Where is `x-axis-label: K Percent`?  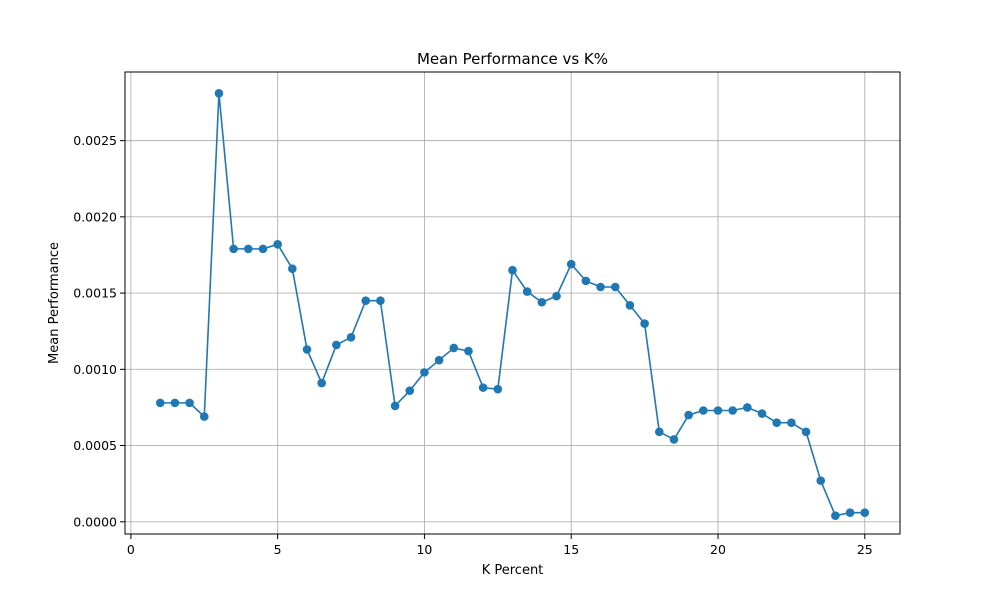 x-axis-label: K Percent is located at coordinates (513, 570).